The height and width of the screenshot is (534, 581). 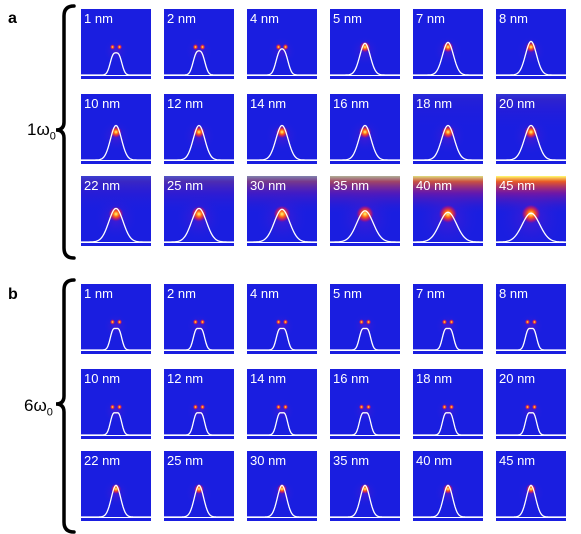 I want to click on tile-label: 12 nm, so click(x=185, y=103).